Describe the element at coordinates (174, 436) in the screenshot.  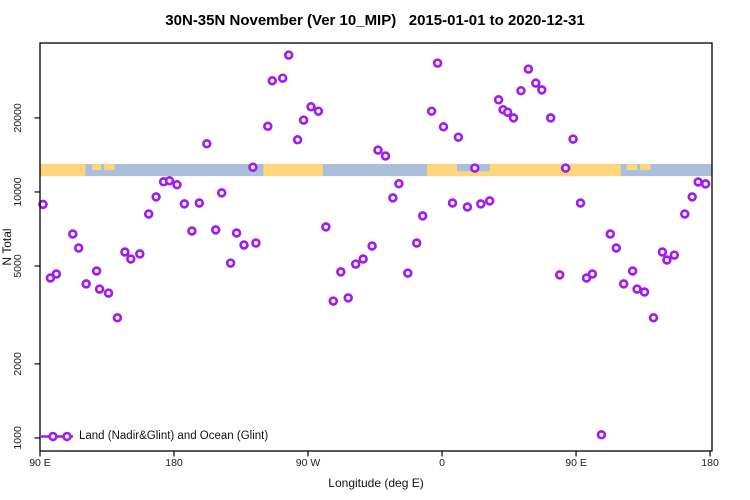
I see `legend-label: Land (Nadir&Glint) and Ocean (Glint)` at that location.